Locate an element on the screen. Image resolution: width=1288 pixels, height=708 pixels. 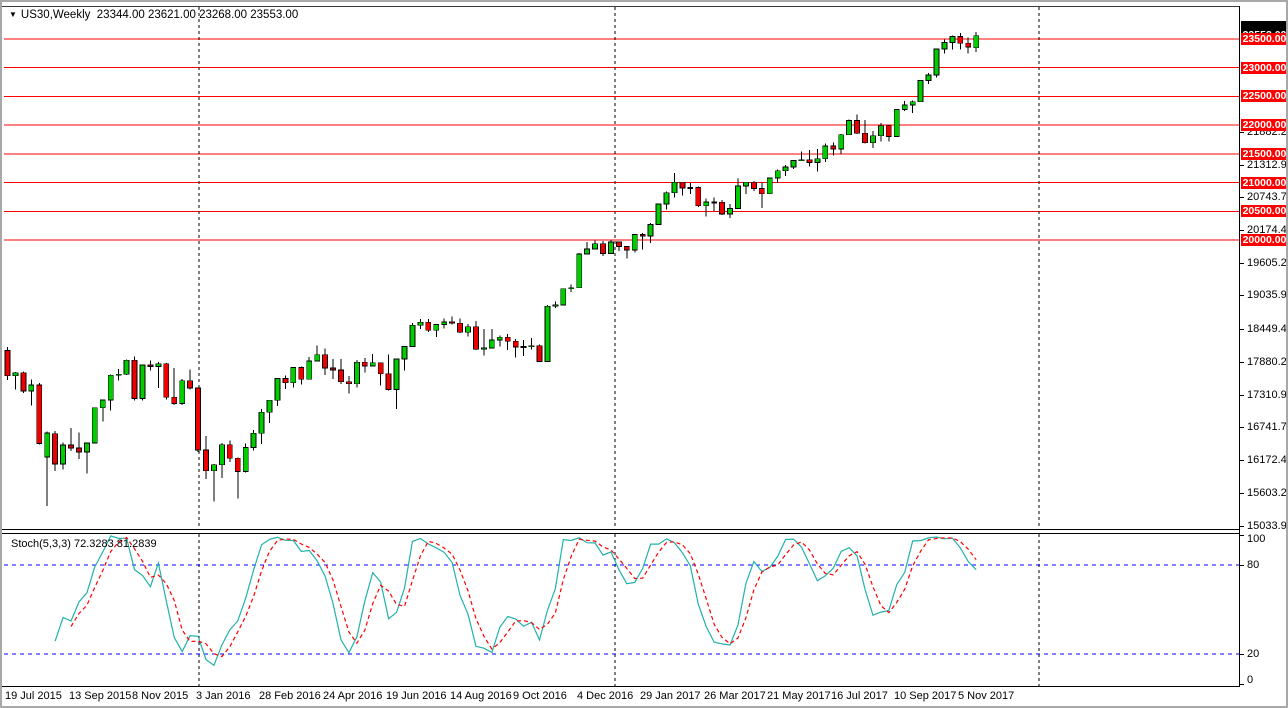
symbol-period-label: US30,Weekly is located at coordinates (55, 15).